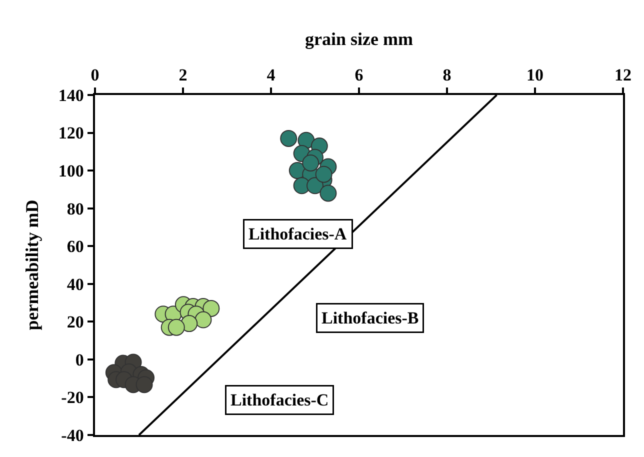 The image size is (644, 457). I want to click on x-axis-title: grain size mm, so click(359, 39).